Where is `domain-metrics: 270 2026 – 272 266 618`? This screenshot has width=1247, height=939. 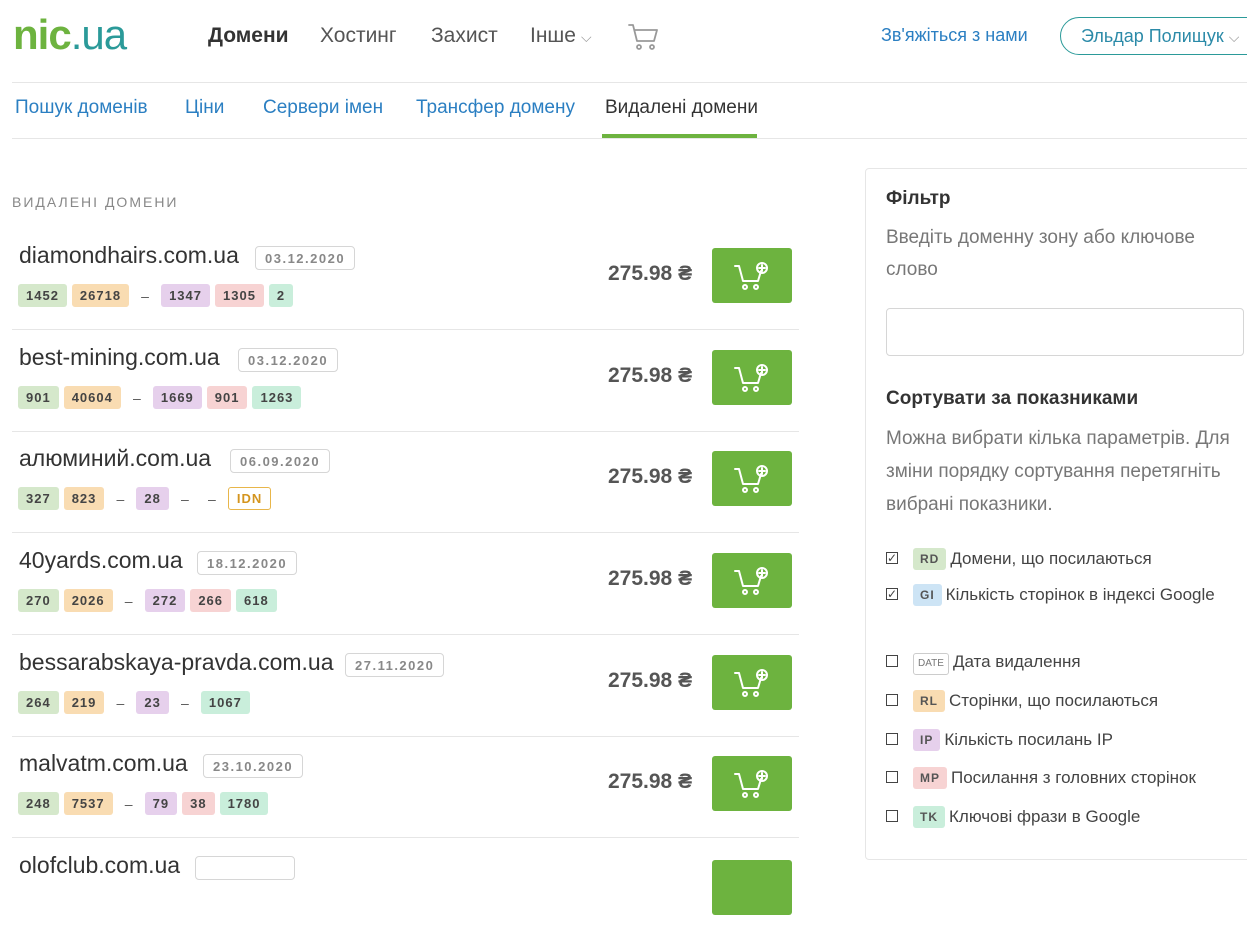
domain-metrics: 270 2026 – 272 266 618 is located at coordinates (147, 600).